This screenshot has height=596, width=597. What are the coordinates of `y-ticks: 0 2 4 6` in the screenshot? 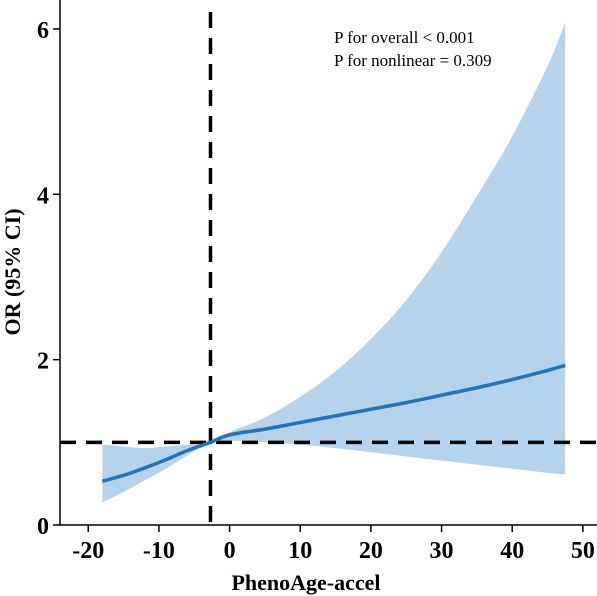 It's located at (48, 279).